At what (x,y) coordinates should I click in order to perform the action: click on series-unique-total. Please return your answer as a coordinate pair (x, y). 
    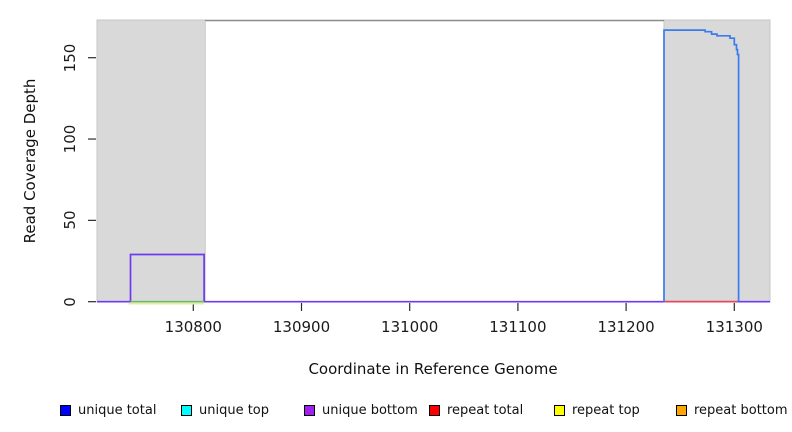
    Looking at the image, I should click on (701, 165).